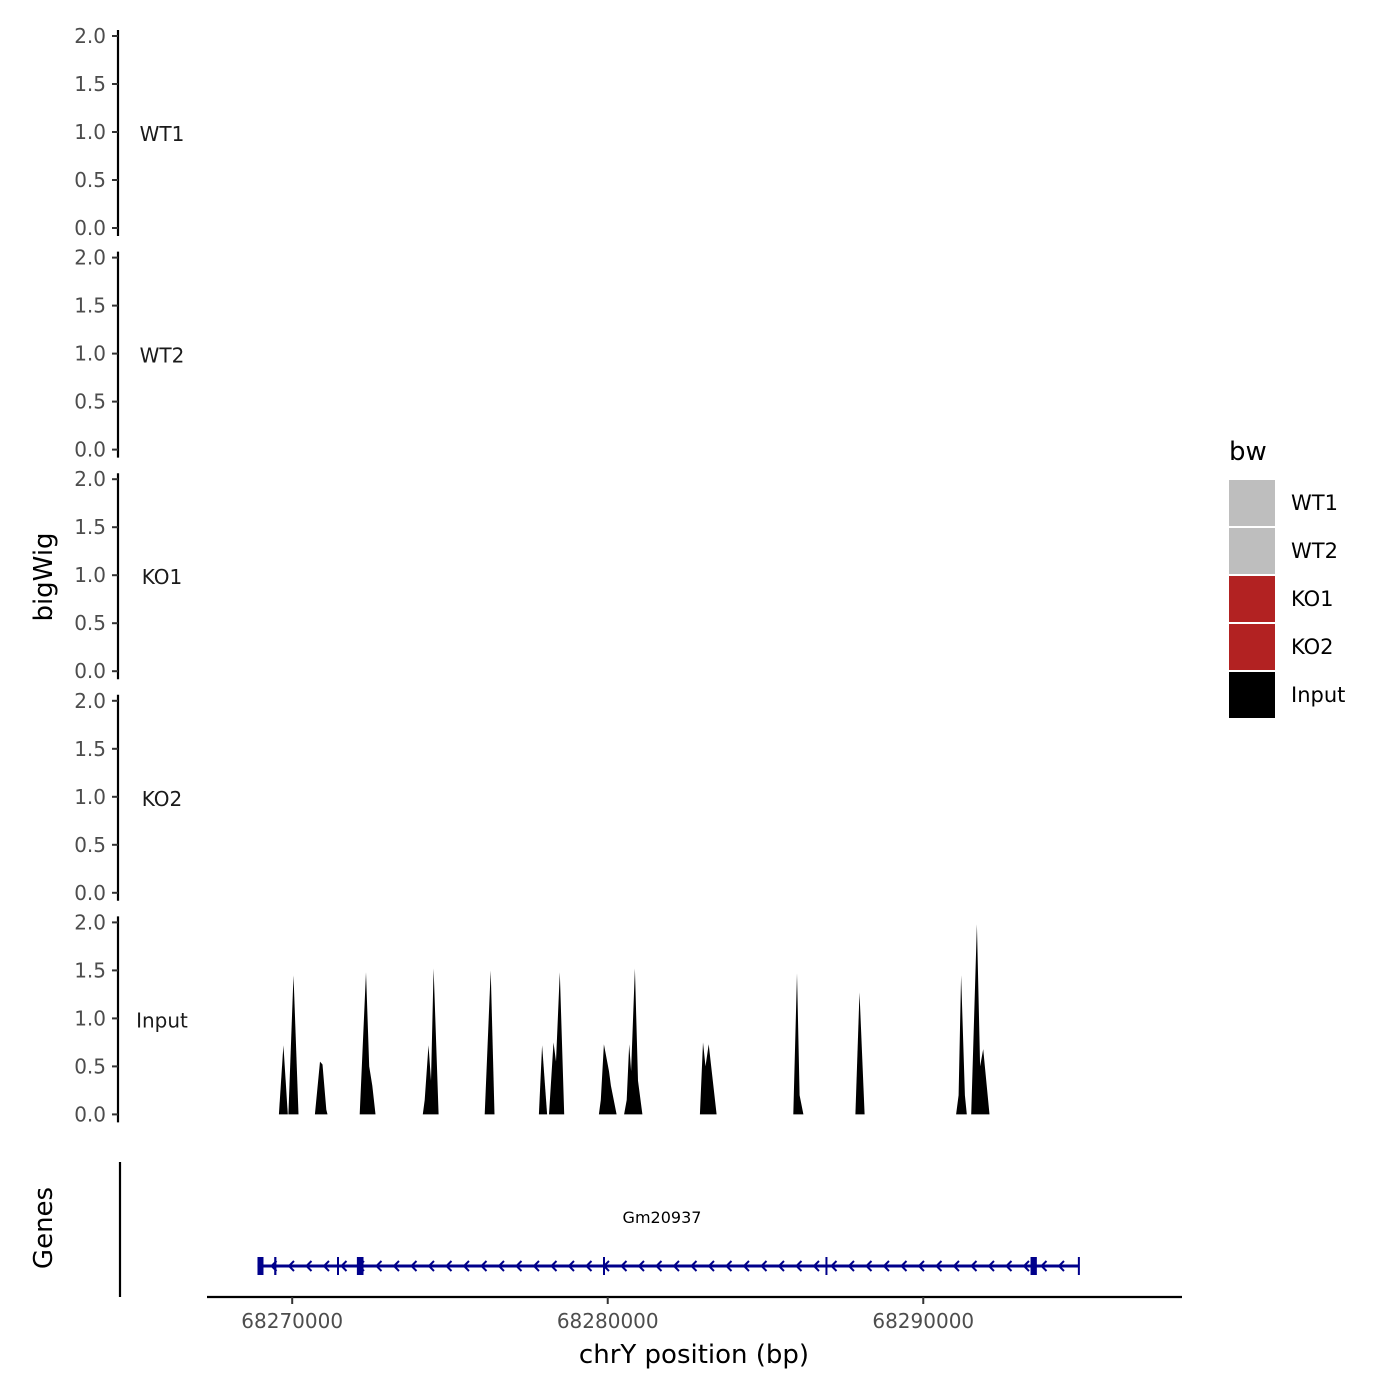 The width and height of the screenshot is (1400, 1400). Describe the element at coordinates (128, 575) in the screenshot. I see `track-panel-ko1: 0.0 0.5 1.0 1.5 2.0 KO1` at that location.